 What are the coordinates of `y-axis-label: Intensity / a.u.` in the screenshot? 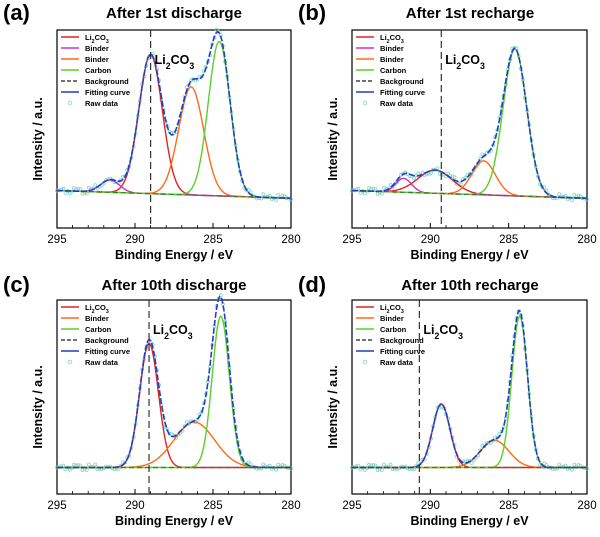 It's located at (333, 406).